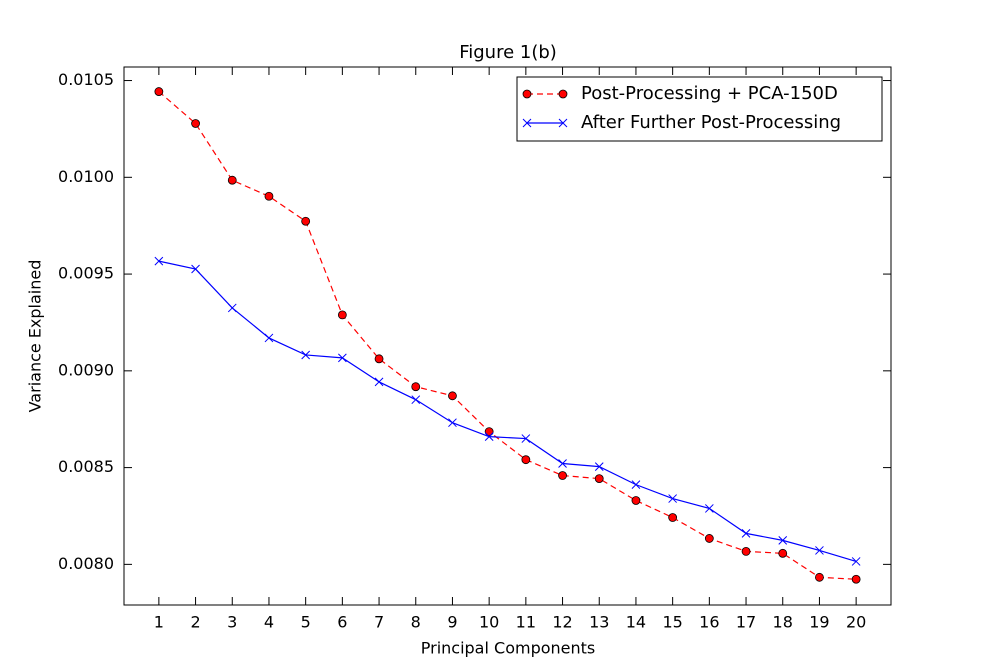 This screenshot has height=672, width=991. I want to click on x-tick-label: 13, so click(599, 622).